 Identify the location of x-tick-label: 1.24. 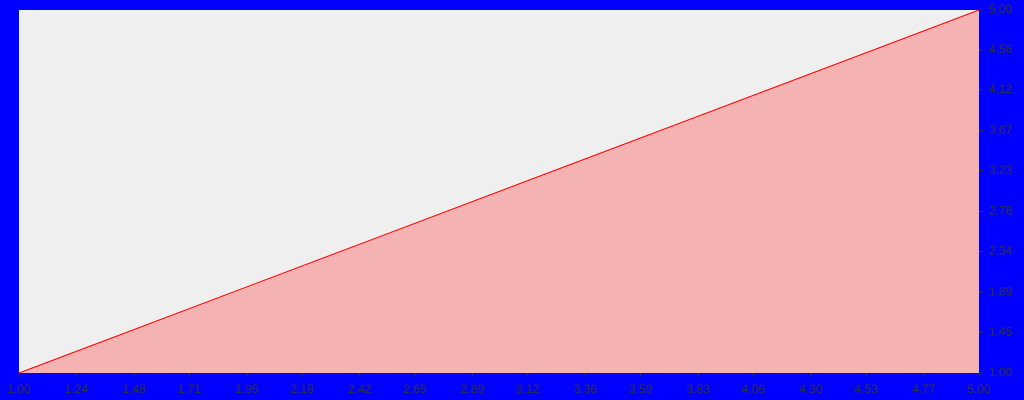
(77, 389).